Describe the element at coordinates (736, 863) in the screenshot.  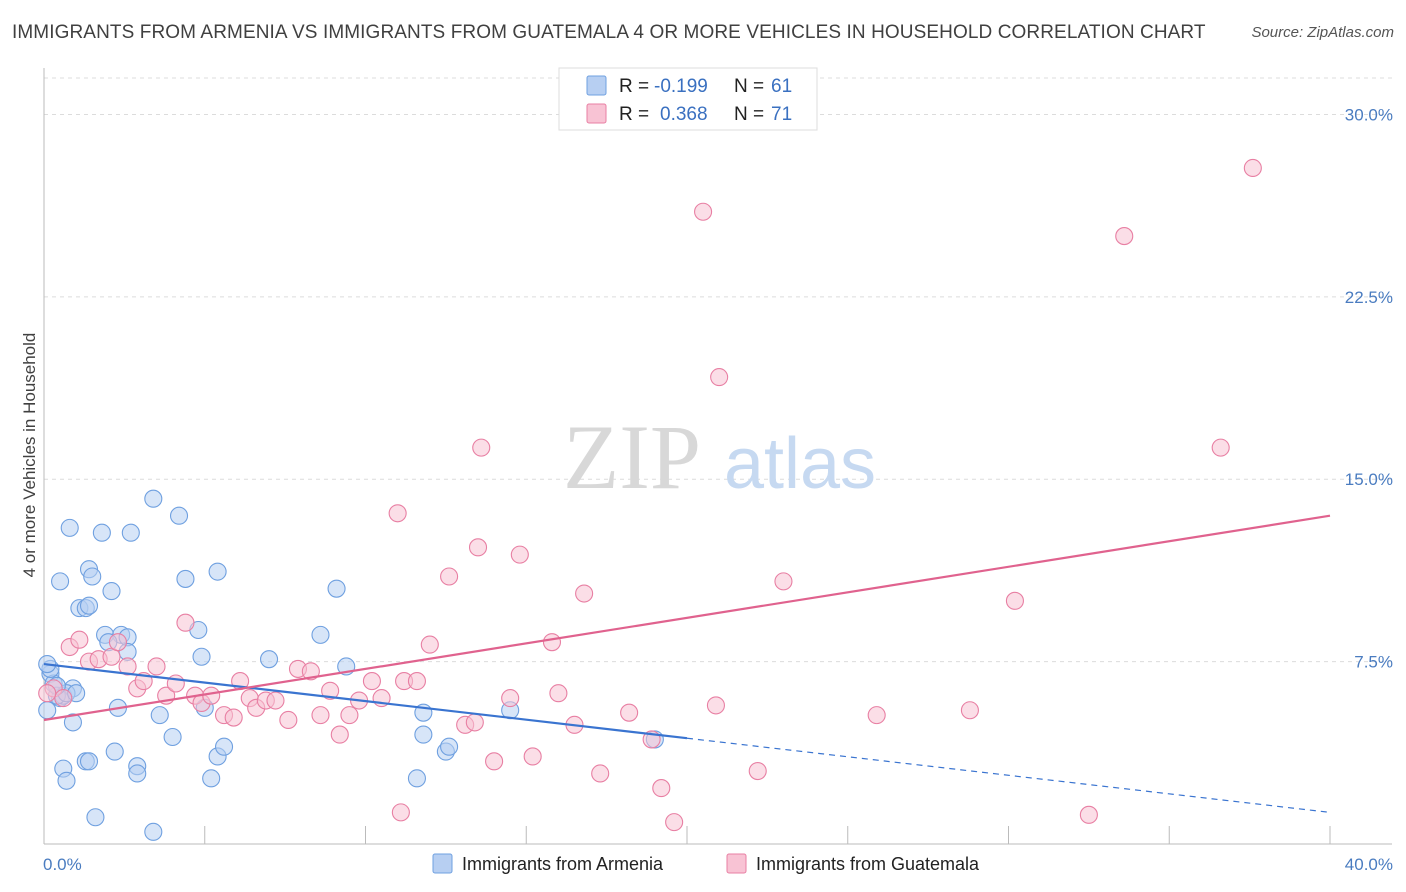
I see `bottom-legend-guatemala-swatch` at that location.